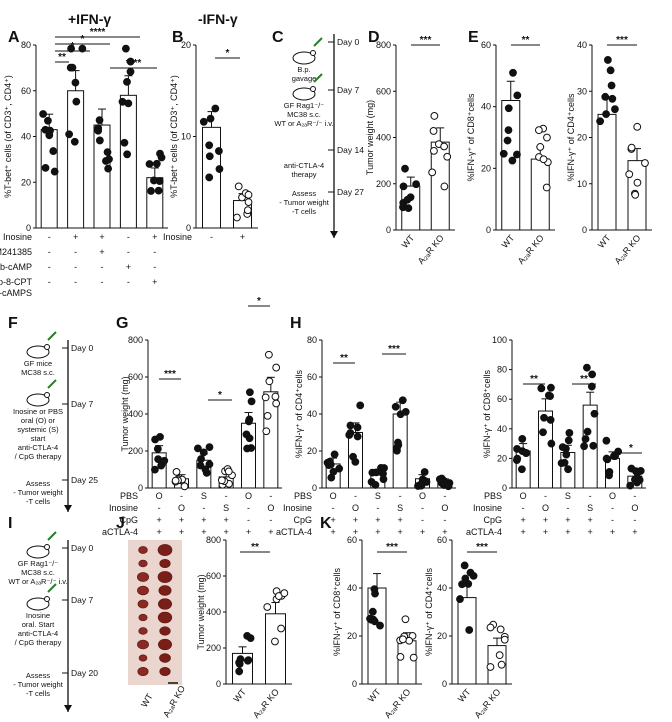 This screenshot has width=672, height=722. Describe the element at coordinates (350, 192) in the screenshot. I see `timeline-day: Day 27` at that location.